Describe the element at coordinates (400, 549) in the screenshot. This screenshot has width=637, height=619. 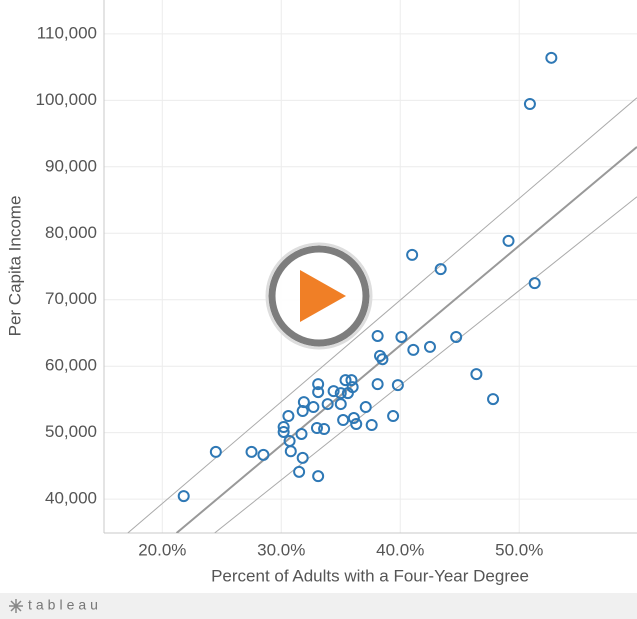
I see `x-tick-label: 40.0%` at that location.